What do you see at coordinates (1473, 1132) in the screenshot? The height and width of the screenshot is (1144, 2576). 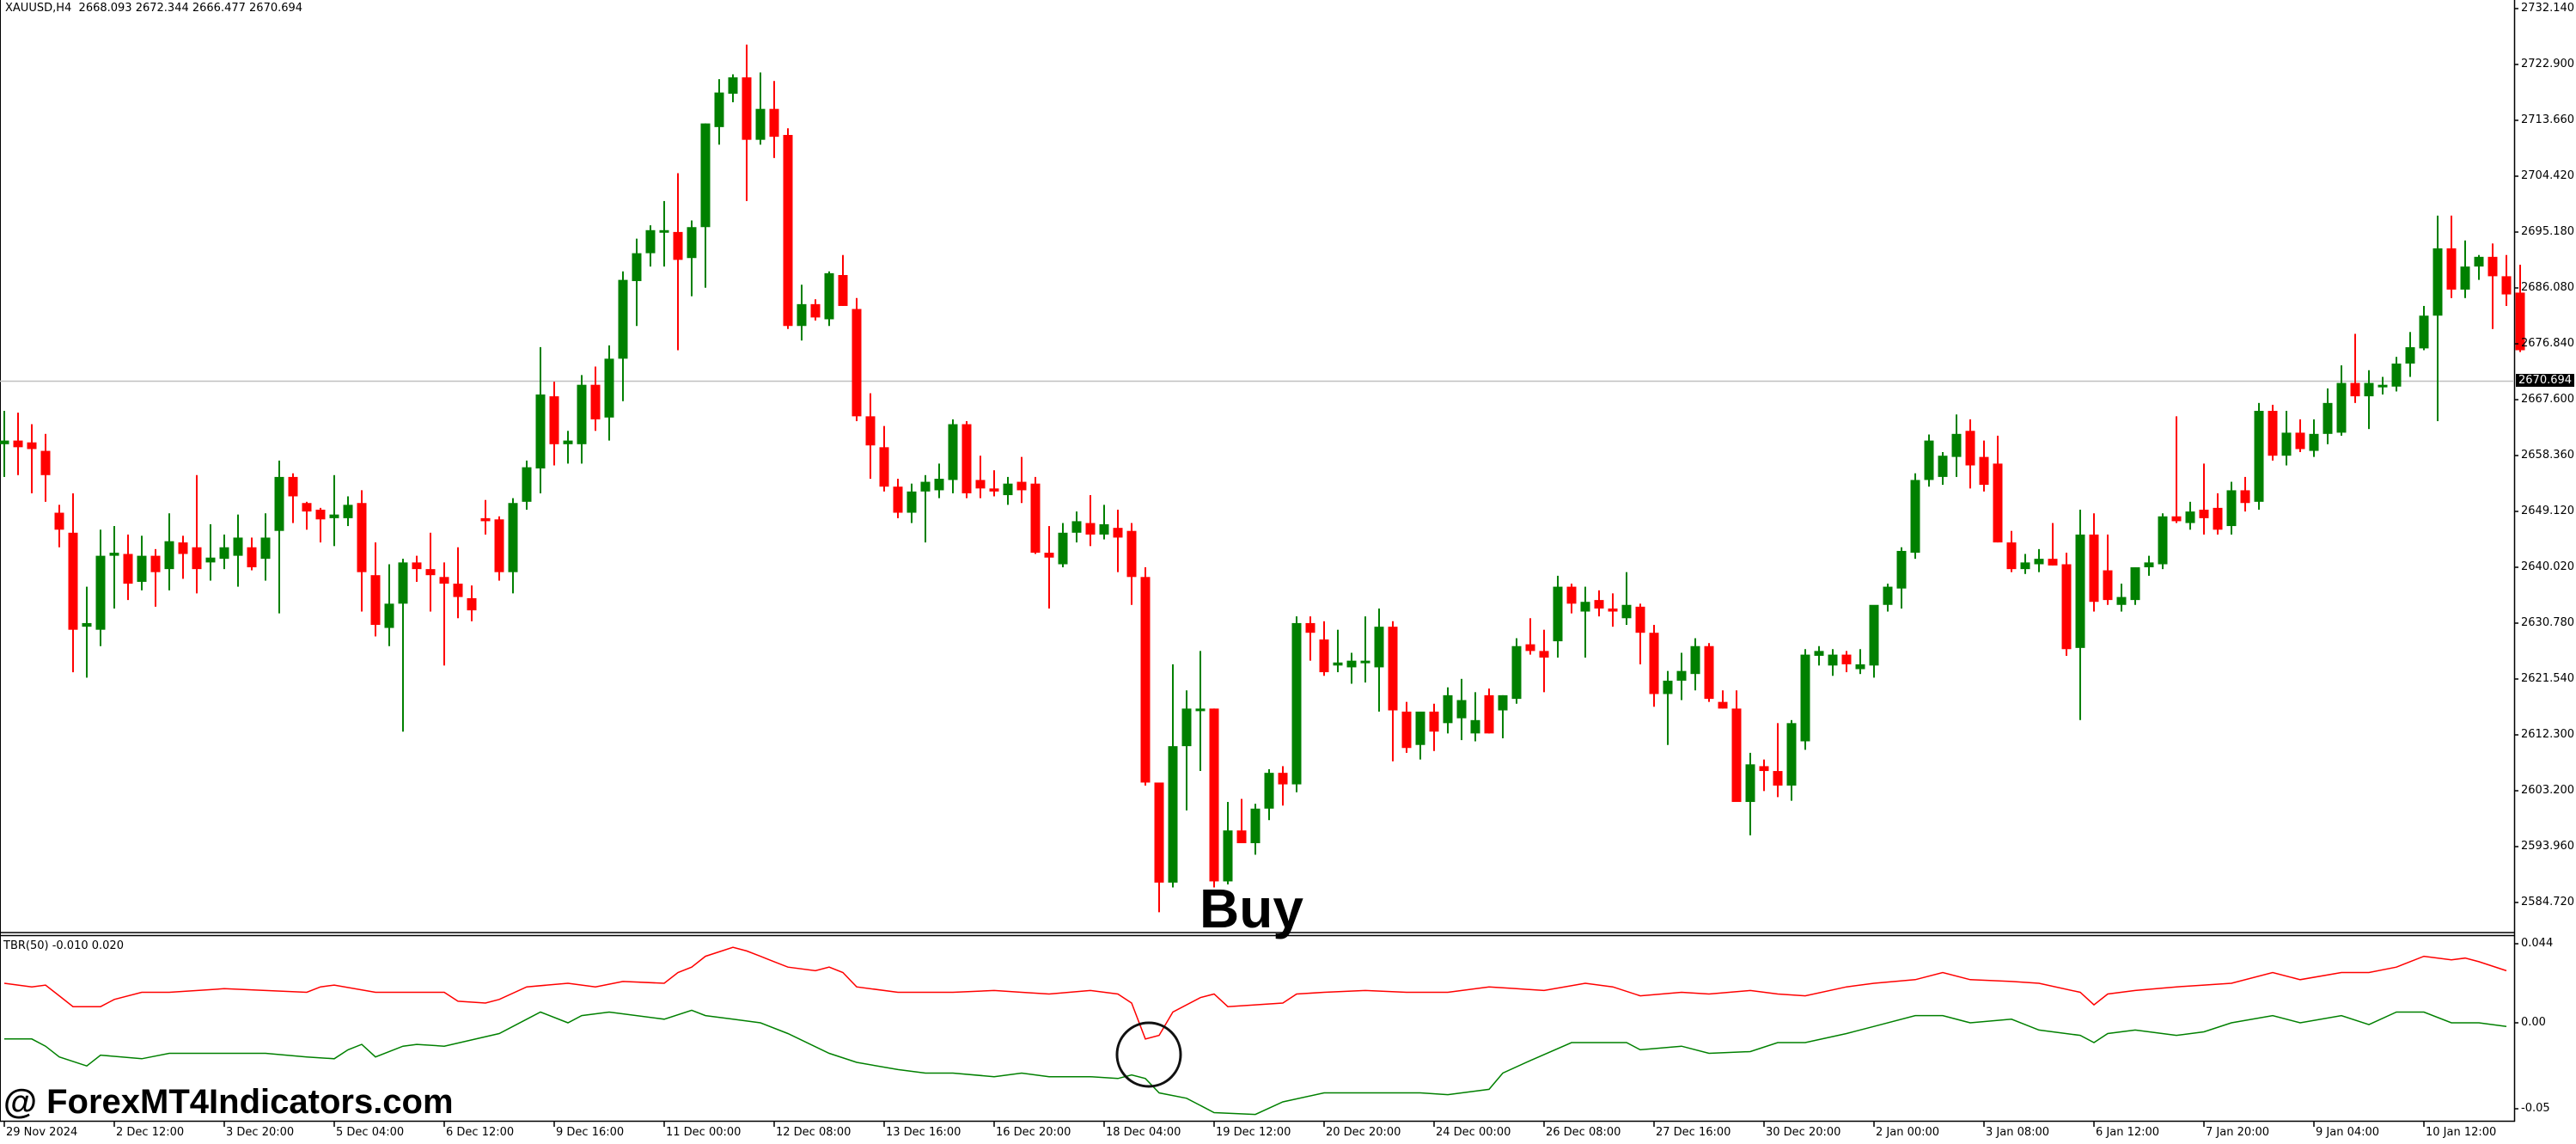 I see `time-tick-label: 24 Dec 00:00` at bounding box center [1473, 1132].